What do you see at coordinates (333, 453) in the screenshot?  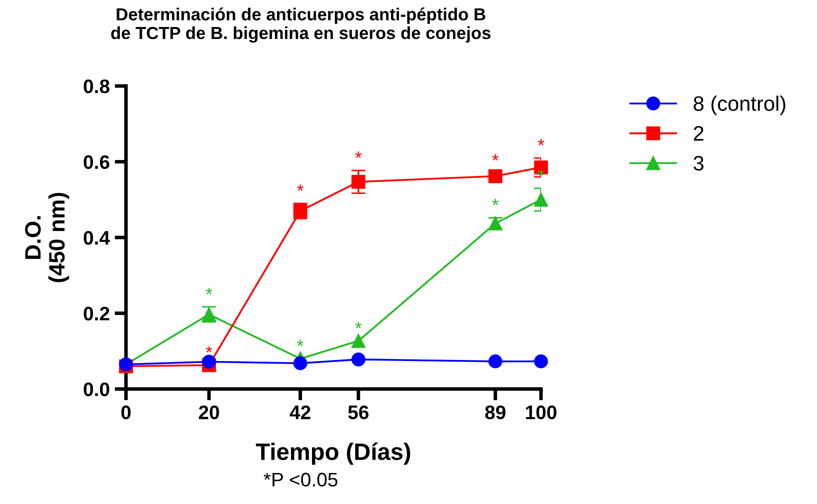 I see `x-axis-title: Tiempo (Días)` at bounding box center [333, 453].